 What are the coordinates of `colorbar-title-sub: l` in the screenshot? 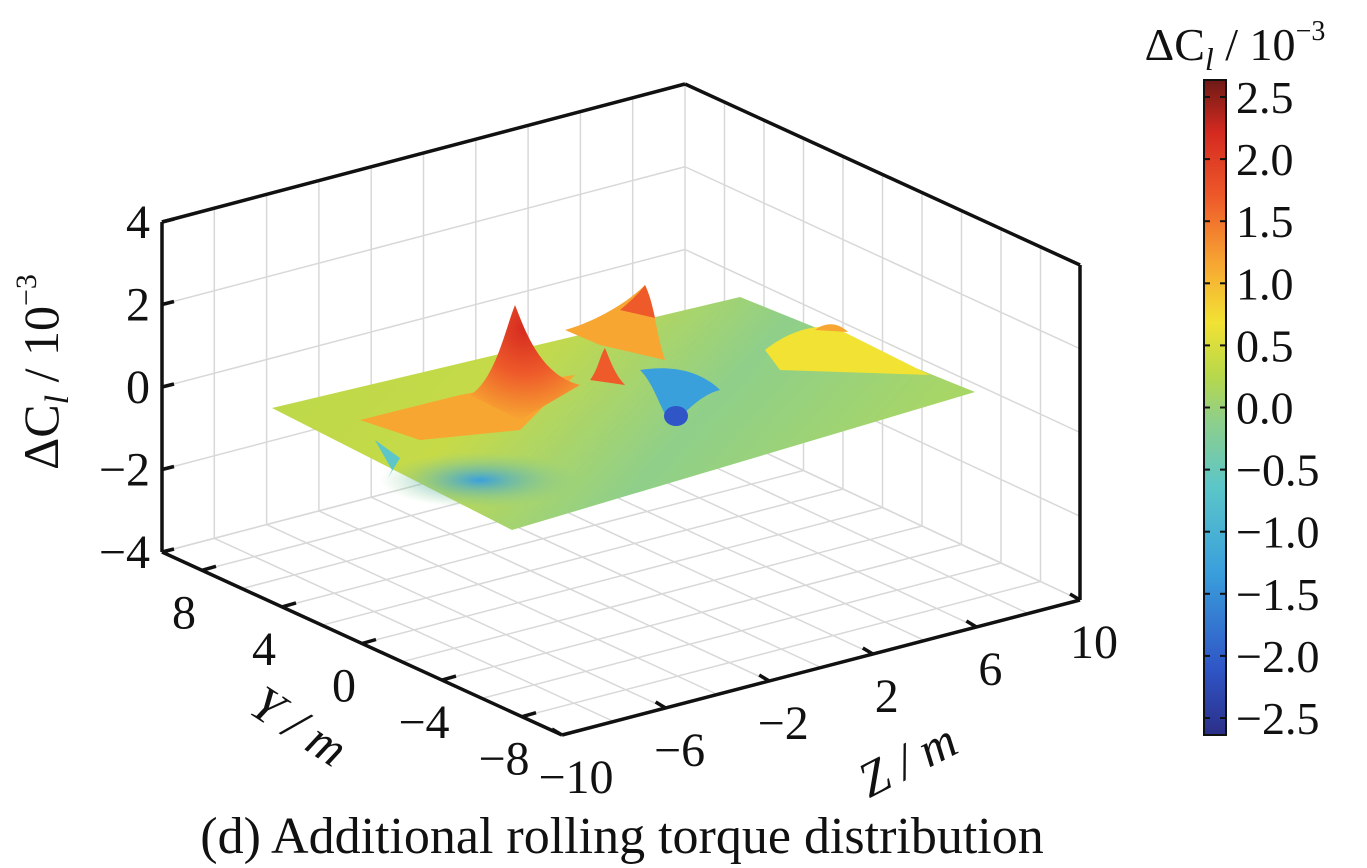 It's located at (1209, 59).